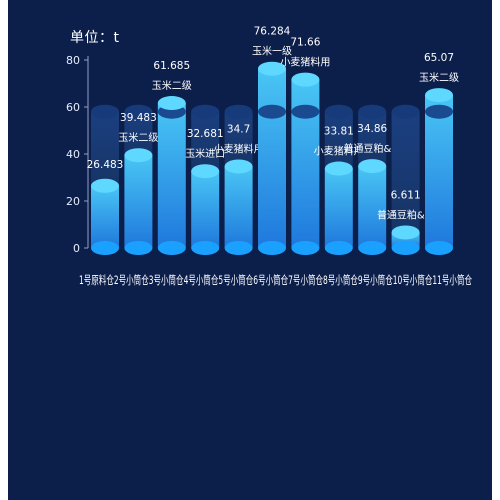  I want to click on value-label: 26.483, so click(105, 165).